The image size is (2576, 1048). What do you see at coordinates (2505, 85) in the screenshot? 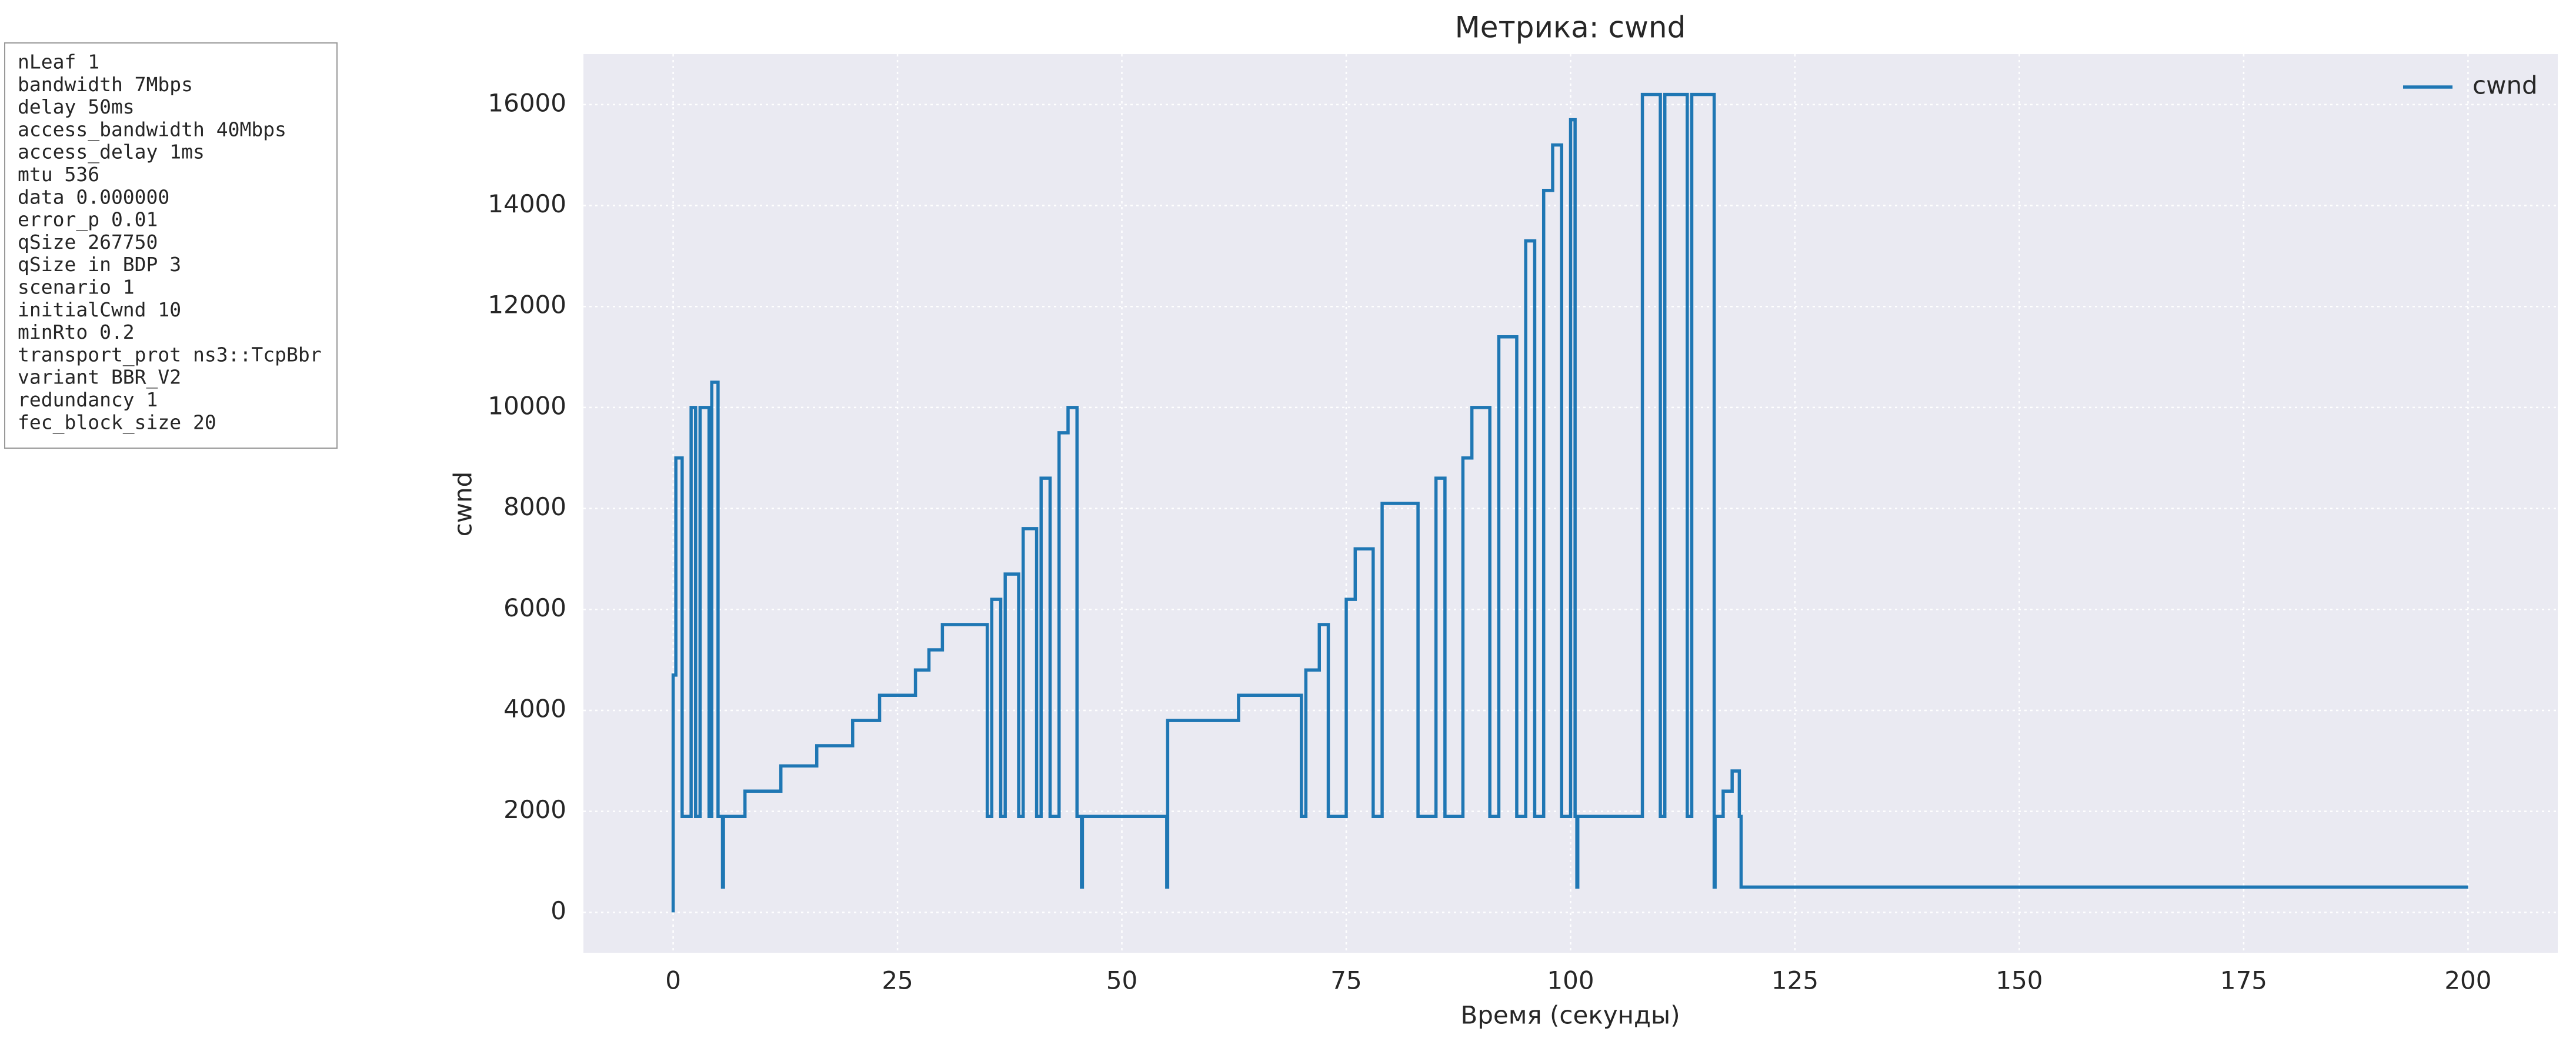
I see `legend-label: cwnd` at bounding box center [2505, 85].